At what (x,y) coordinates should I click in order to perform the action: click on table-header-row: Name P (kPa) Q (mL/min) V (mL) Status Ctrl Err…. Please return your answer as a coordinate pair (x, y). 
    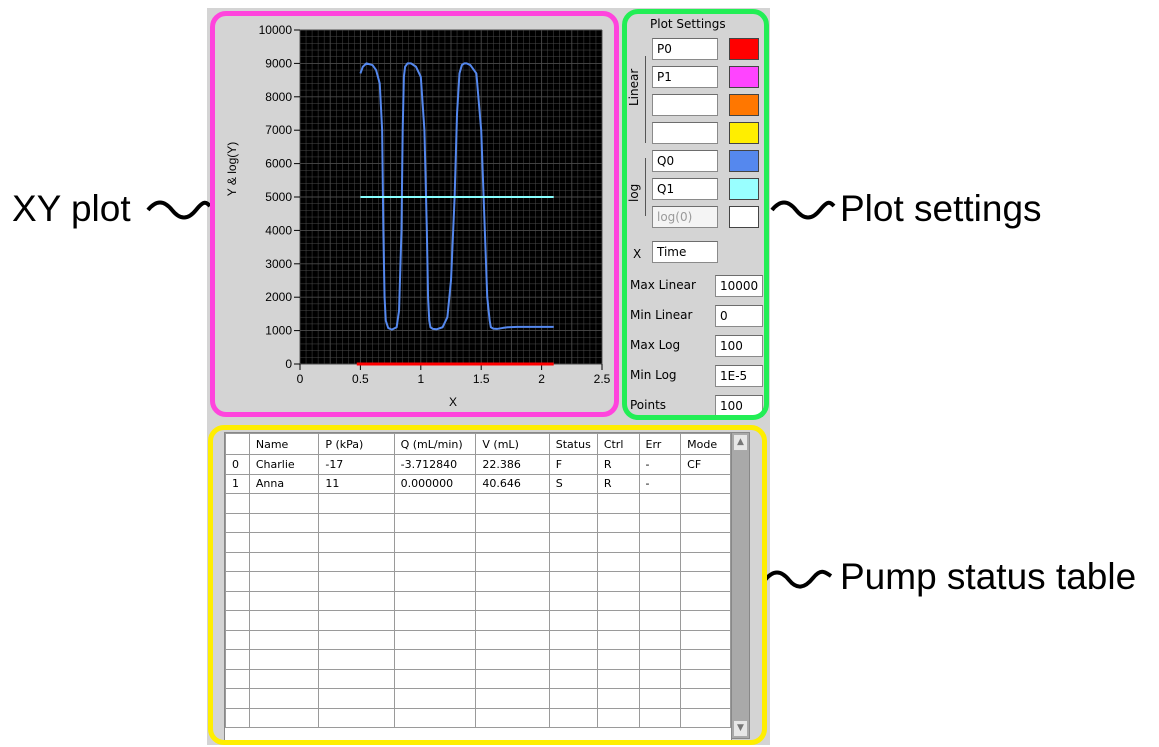
    Looking at the image, I should click on (478, 444).